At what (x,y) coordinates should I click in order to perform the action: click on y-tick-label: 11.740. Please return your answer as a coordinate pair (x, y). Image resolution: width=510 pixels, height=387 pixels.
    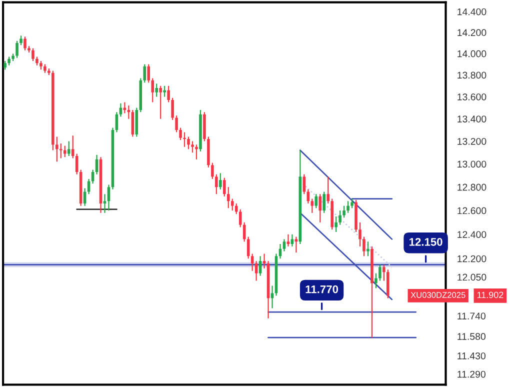
    Looking at the image, I should click on (472, 316).